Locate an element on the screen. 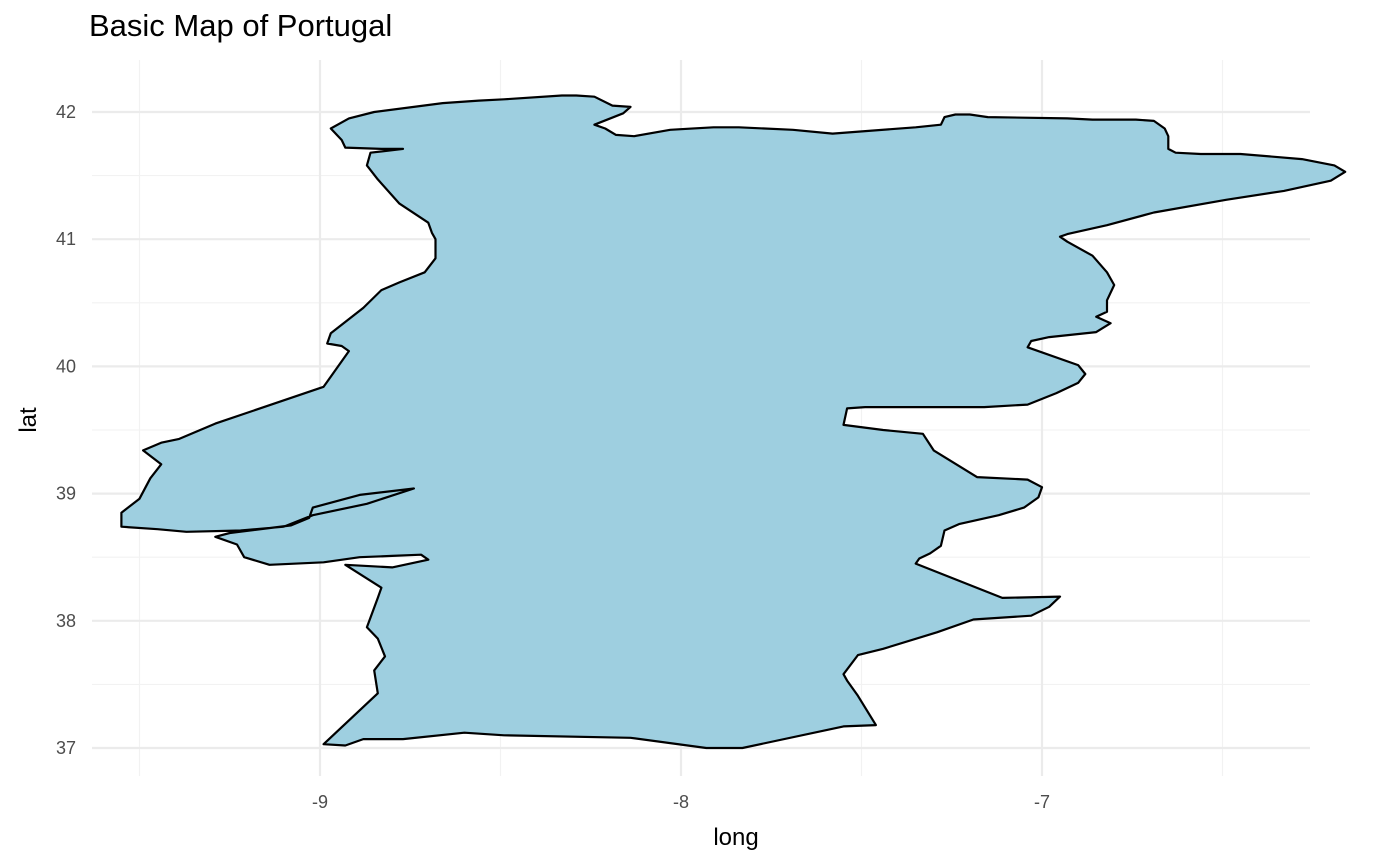  x-axis-title: long is located at coordinates (735, 837).